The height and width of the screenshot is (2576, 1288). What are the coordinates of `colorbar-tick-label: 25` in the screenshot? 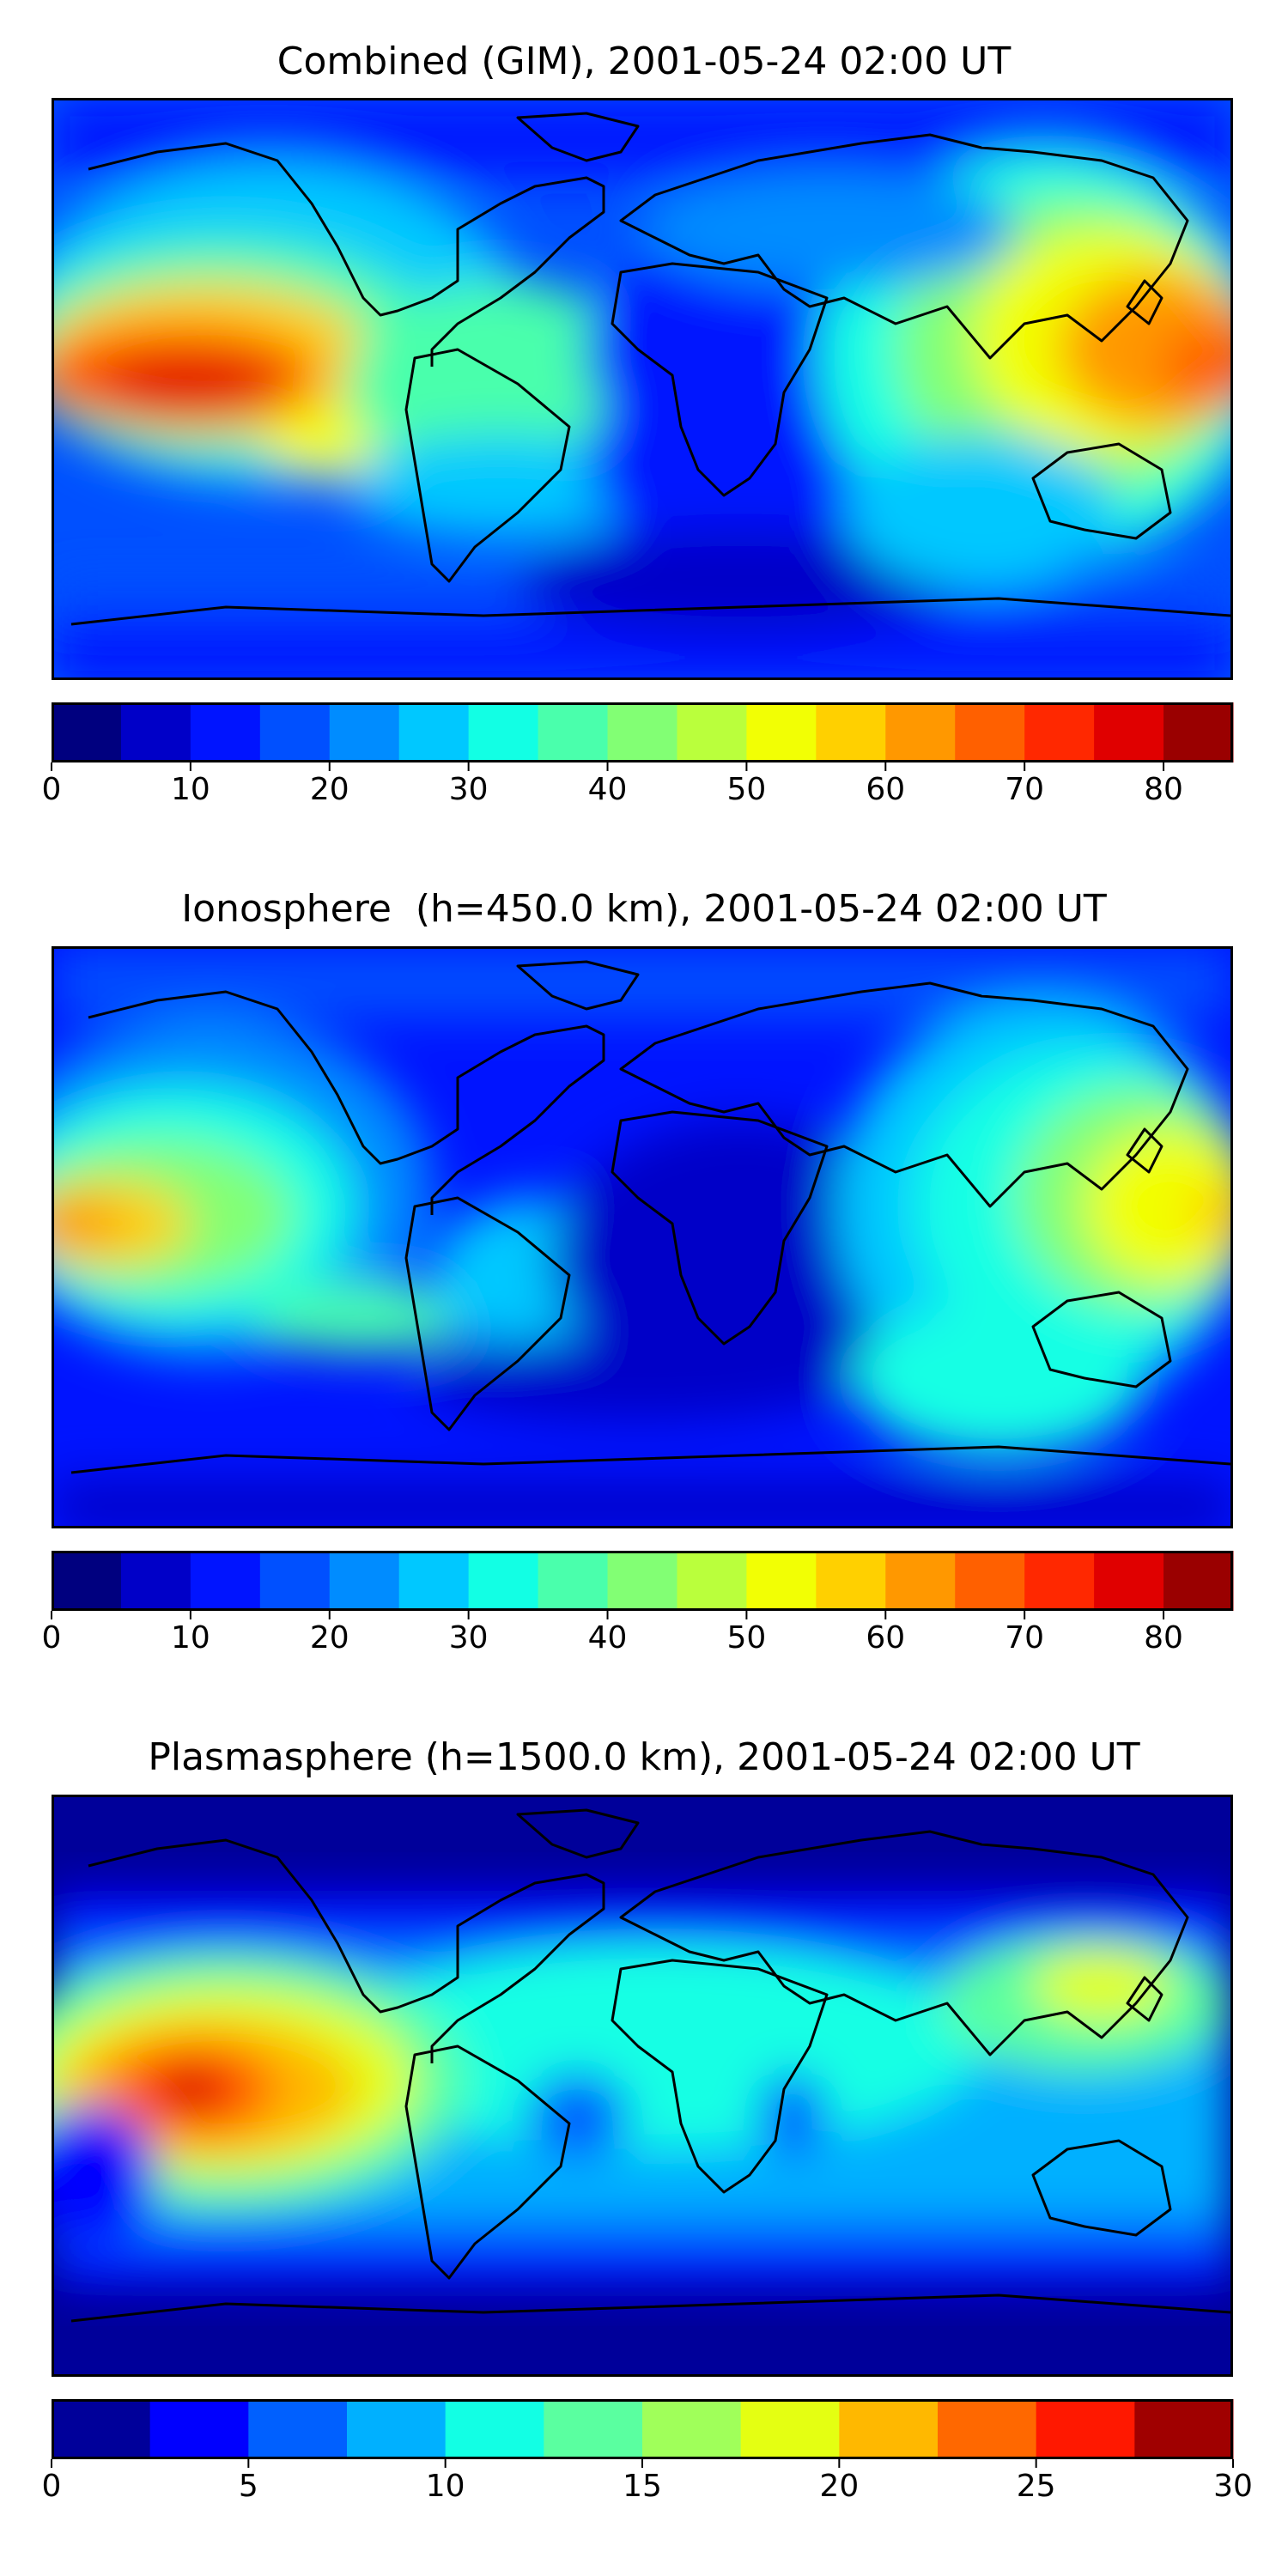 It's located at (1036, 2486).